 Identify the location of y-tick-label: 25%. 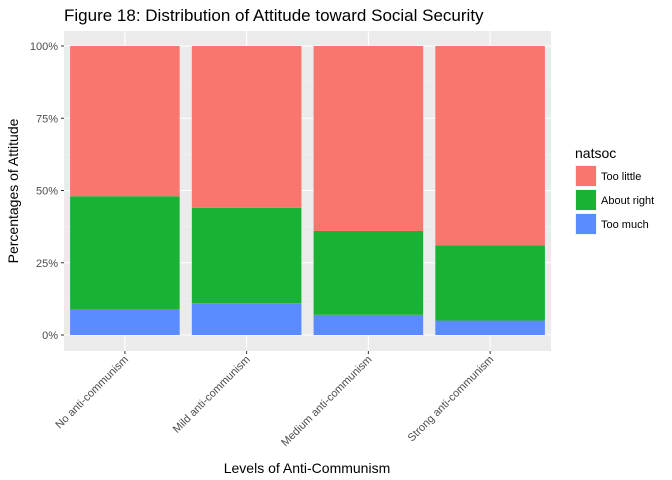
(47, 264).